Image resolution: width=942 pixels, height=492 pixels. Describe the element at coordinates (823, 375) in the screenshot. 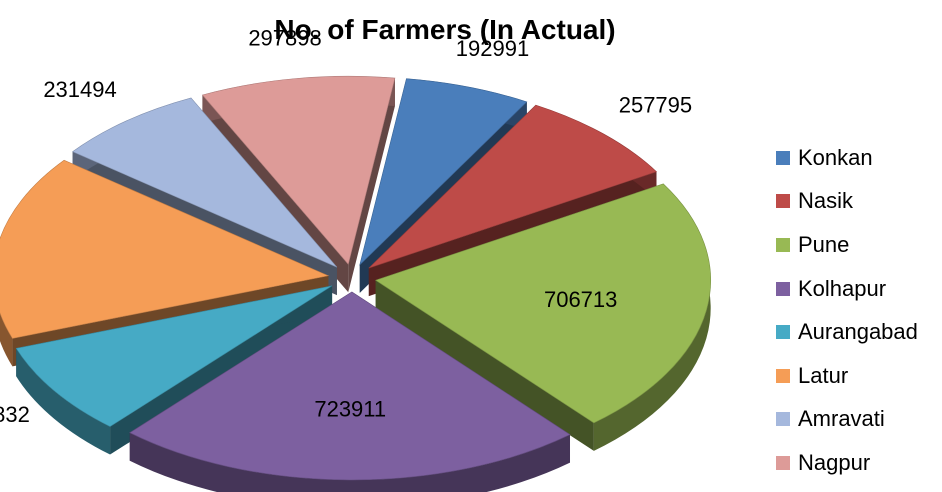

I see `legend-label: Latur` at that location.